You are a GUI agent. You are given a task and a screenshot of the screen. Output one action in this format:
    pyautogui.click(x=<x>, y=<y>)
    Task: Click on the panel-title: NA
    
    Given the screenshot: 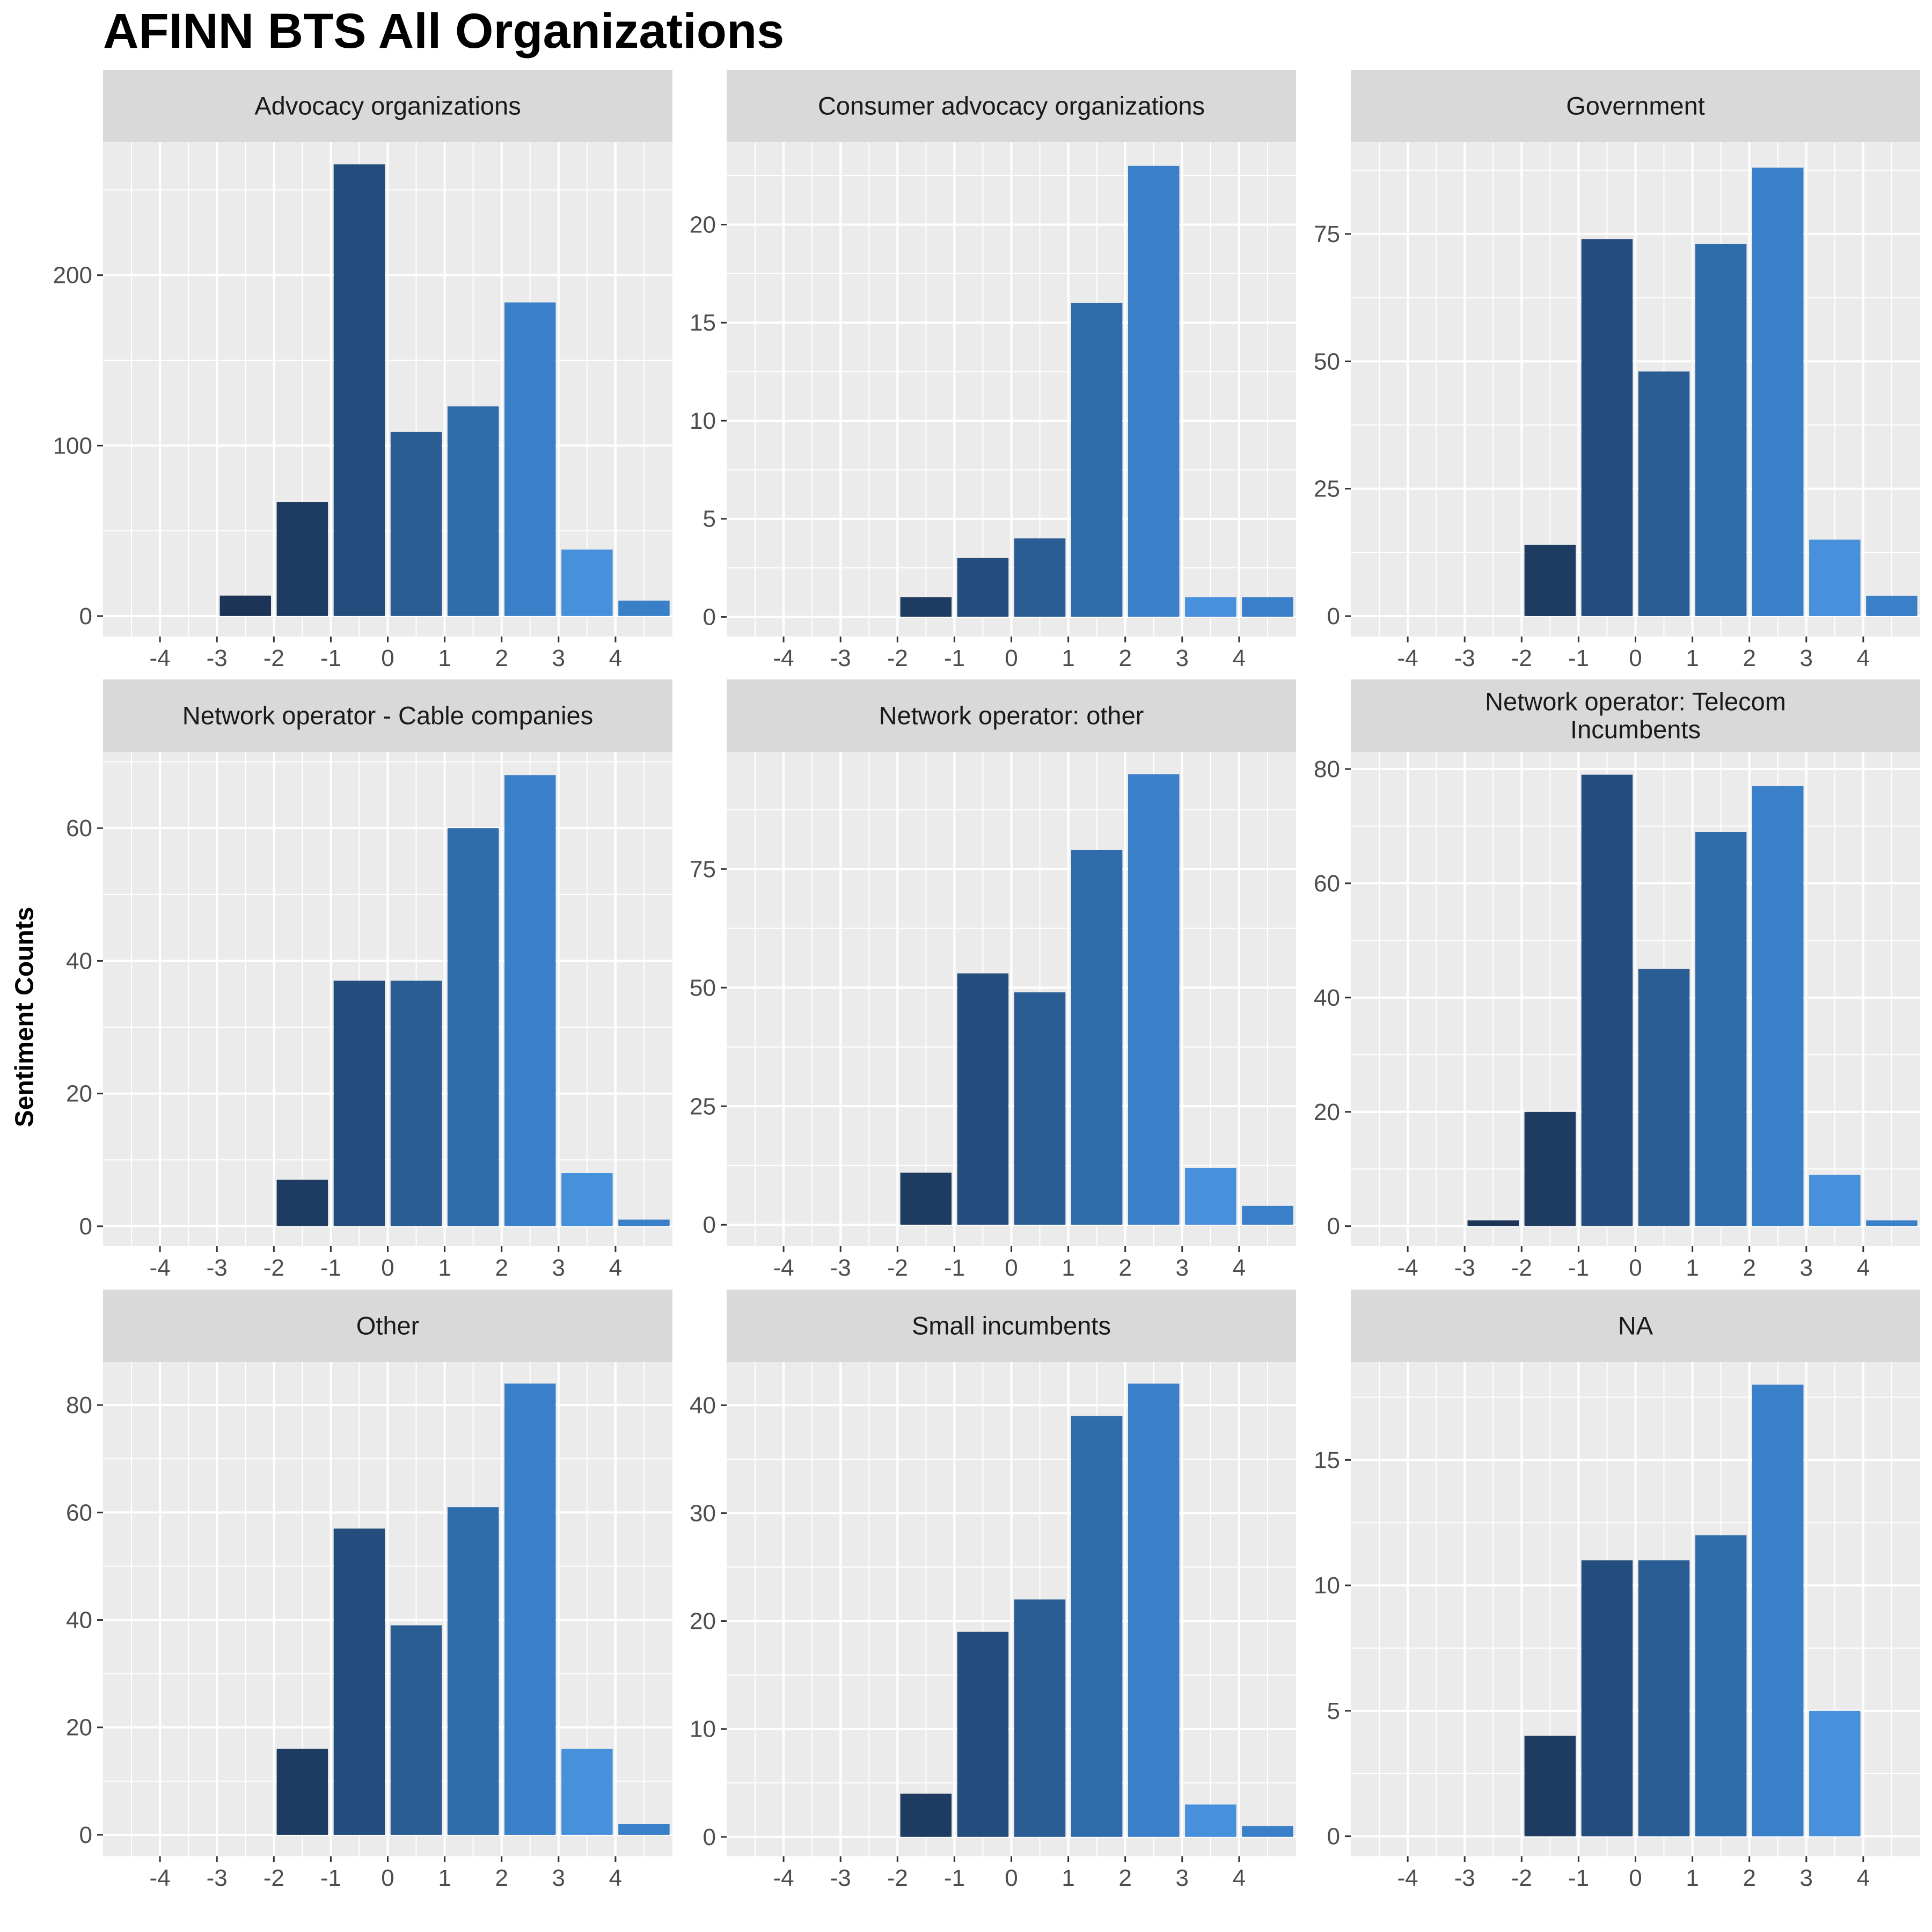 What is the action you would take?
    pyautogui.click(x=1635, y=1326)
    